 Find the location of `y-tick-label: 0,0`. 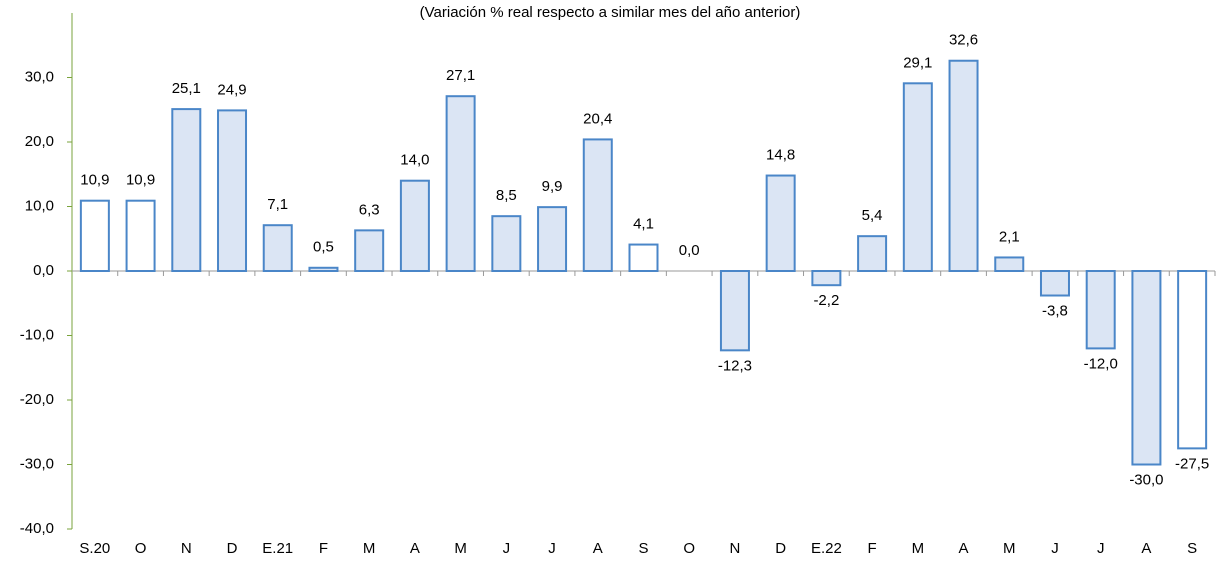

y-tick-label: 0,0 is located at coordinates (43, 270).